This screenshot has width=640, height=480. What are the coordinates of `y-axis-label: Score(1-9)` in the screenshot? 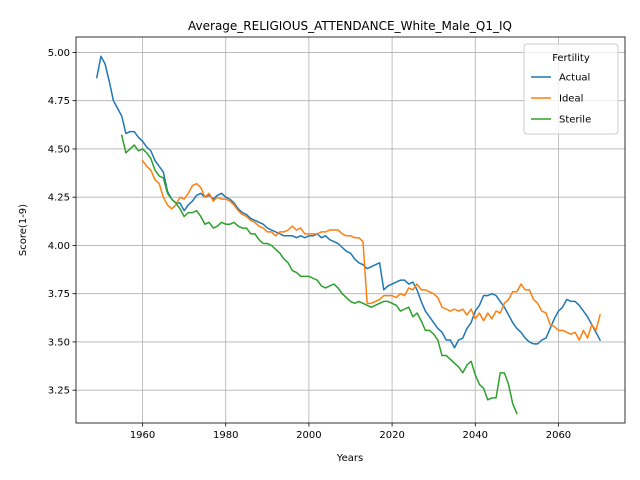 It's located at (23, 230).